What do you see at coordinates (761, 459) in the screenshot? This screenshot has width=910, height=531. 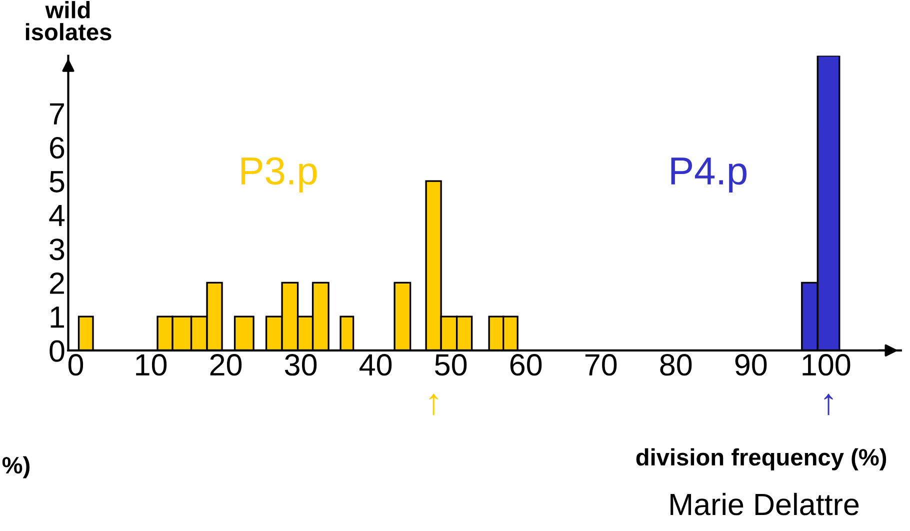 I see `x-axis-title: division frequency (%)` at bounding box center [761, 459].